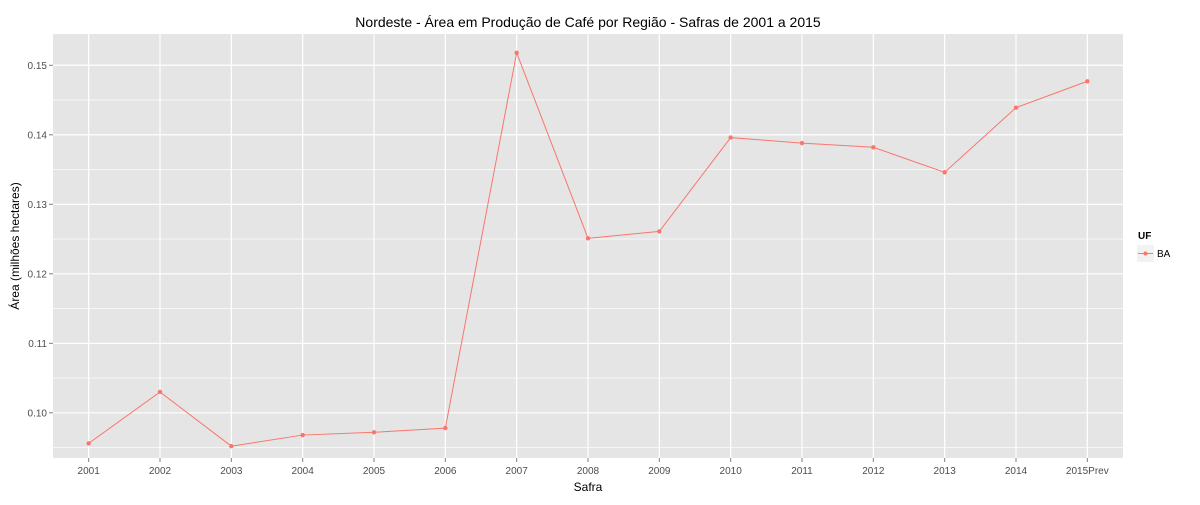 This screenshot has height=505, width=1200. I want to click on y-tick-label: 0.12, so click(38, 274).